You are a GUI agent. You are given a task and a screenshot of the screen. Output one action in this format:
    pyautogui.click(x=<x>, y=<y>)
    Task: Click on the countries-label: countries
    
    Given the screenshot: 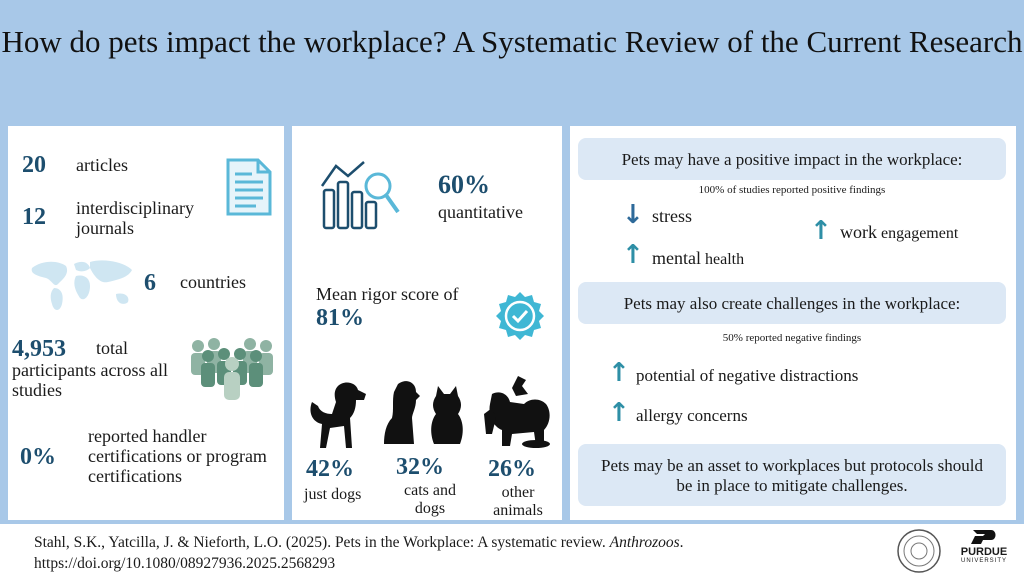 What is the action you would take?
    pyautogui.click(x=213, y=282)
    